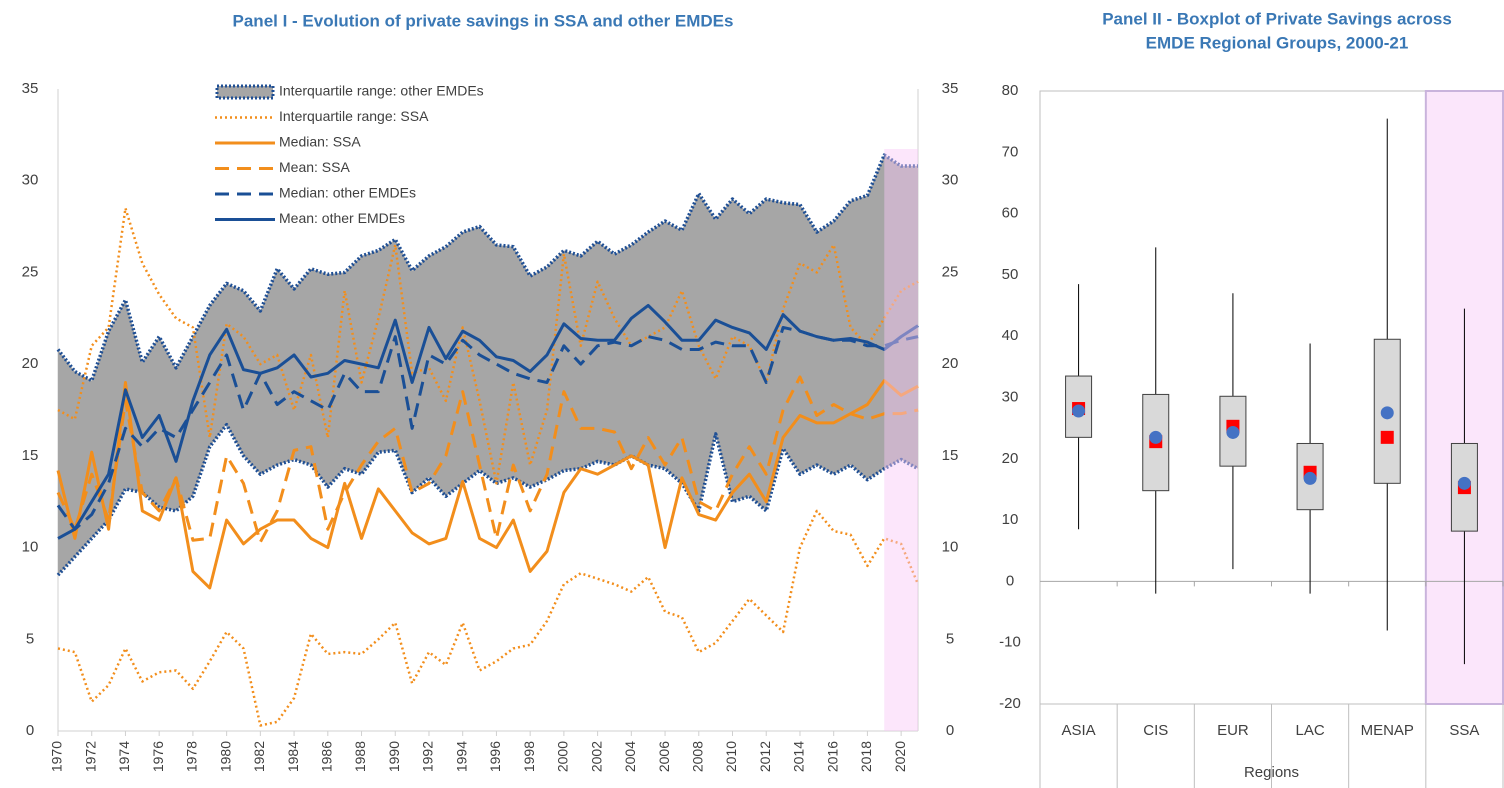 The width and height of the screenshot is (1504, 788). I want to click on square-marker, so click(1387, 437).